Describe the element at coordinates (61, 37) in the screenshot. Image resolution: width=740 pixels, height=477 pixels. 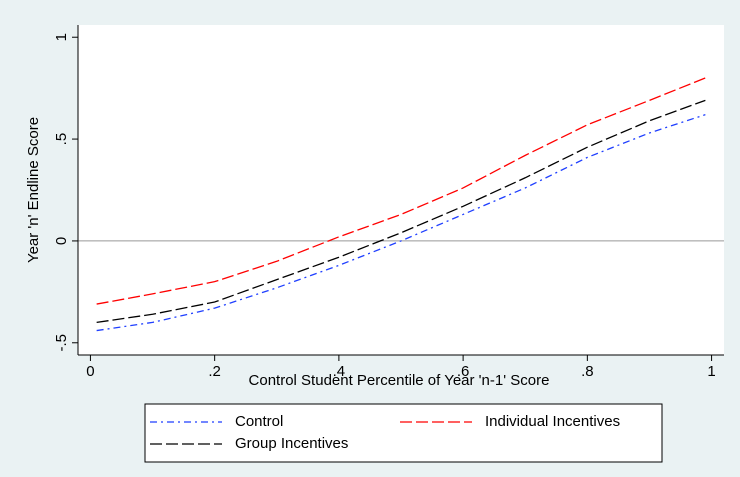
I see `y-tick-label: 1` at that location.